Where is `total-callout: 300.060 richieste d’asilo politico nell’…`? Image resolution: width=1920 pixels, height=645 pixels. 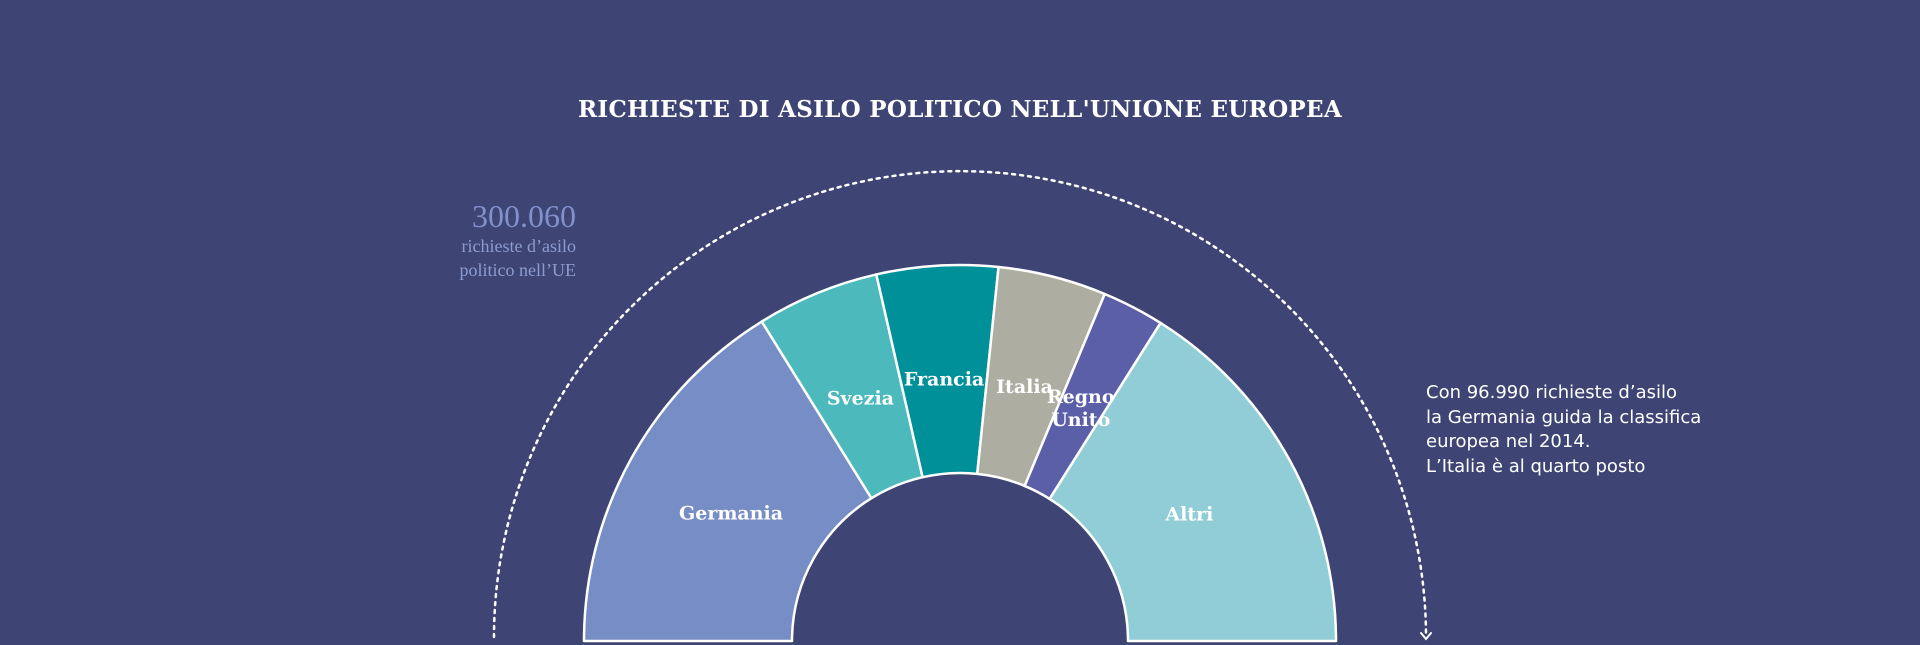 total-callout: 300.060 richieste d’asilo politico nell’… is located at coordinates (496, 240).